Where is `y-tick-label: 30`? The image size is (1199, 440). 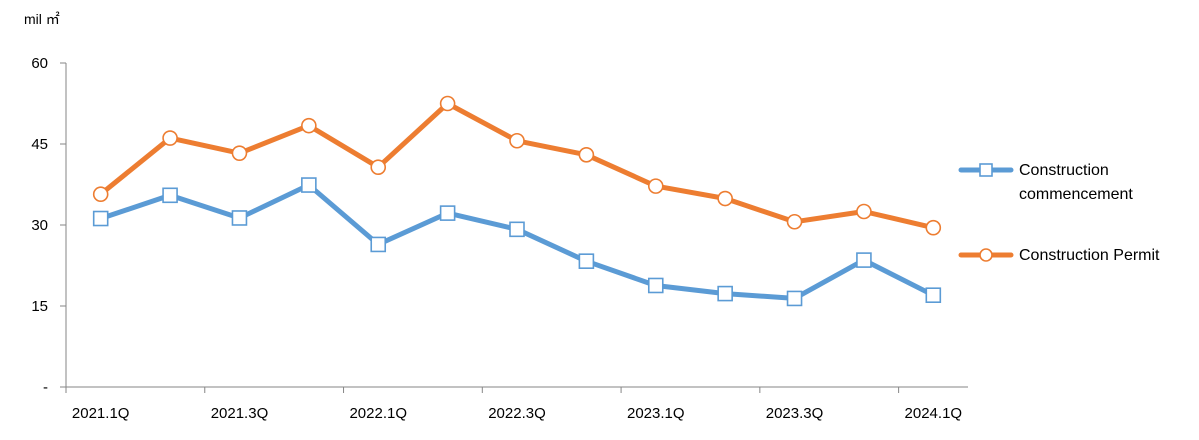 y-tick-label: 30 is located at coordinates (39, 225).